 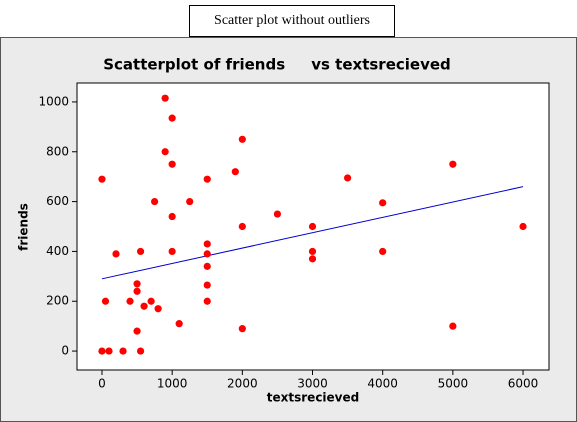 What do you see at coordinates (57, 301) in the screenshot?
I see `y-tick-label: 200` at bounding box center [57, 301].